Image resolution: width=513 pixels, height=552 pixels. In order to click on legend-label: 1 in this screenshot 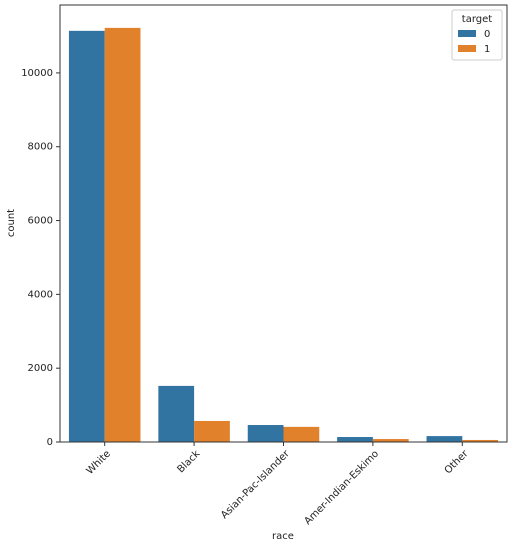, I will do `click(487, 49)`.